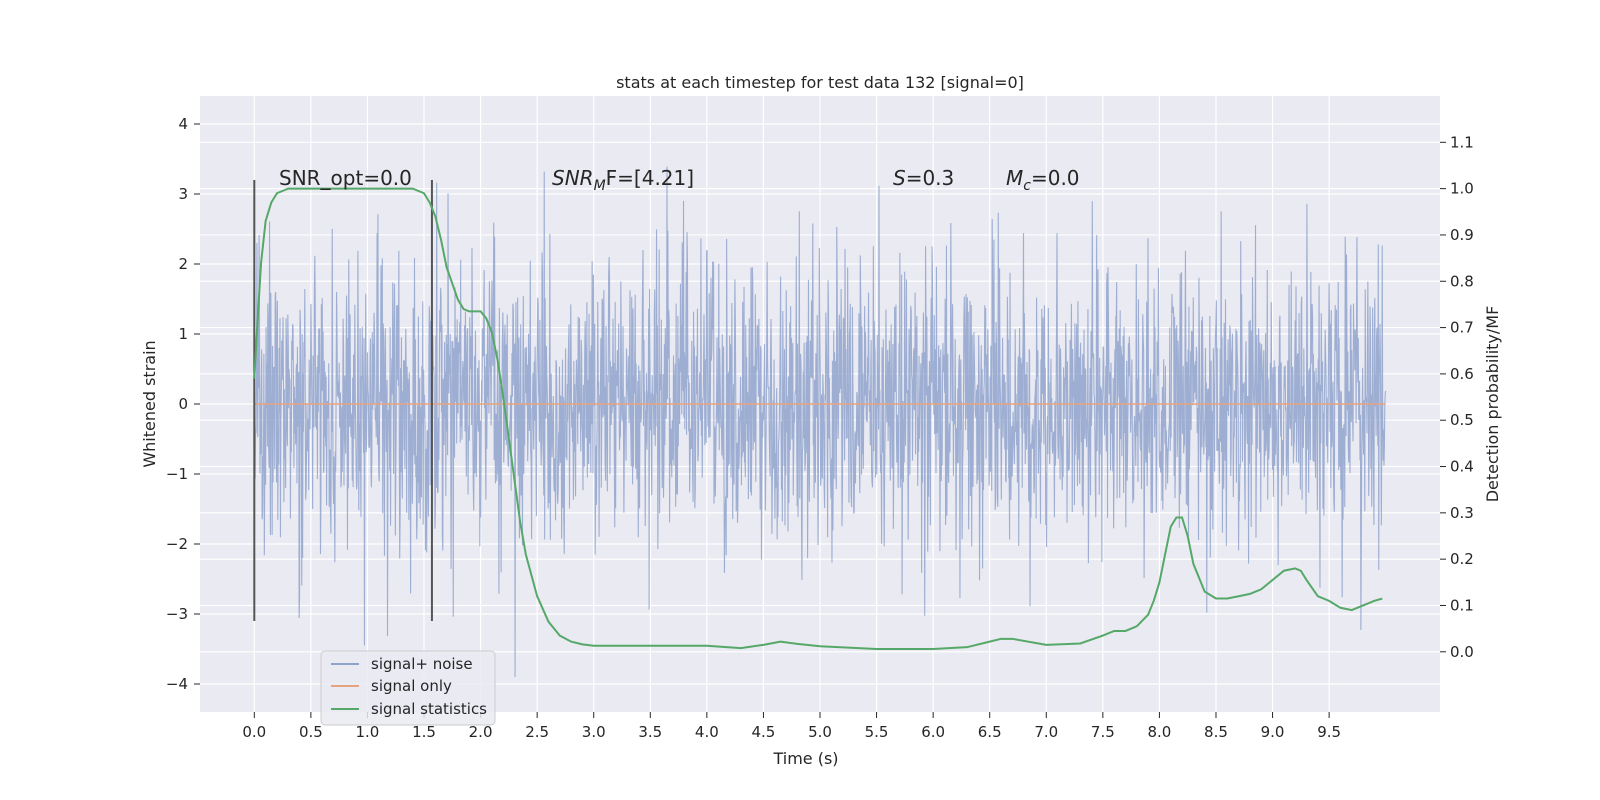 This screenshot has height=800, width=1600. Describe the element at coordinates (933, 732) in the screenshot. I see `x-tick-label: 6.0` at that location.